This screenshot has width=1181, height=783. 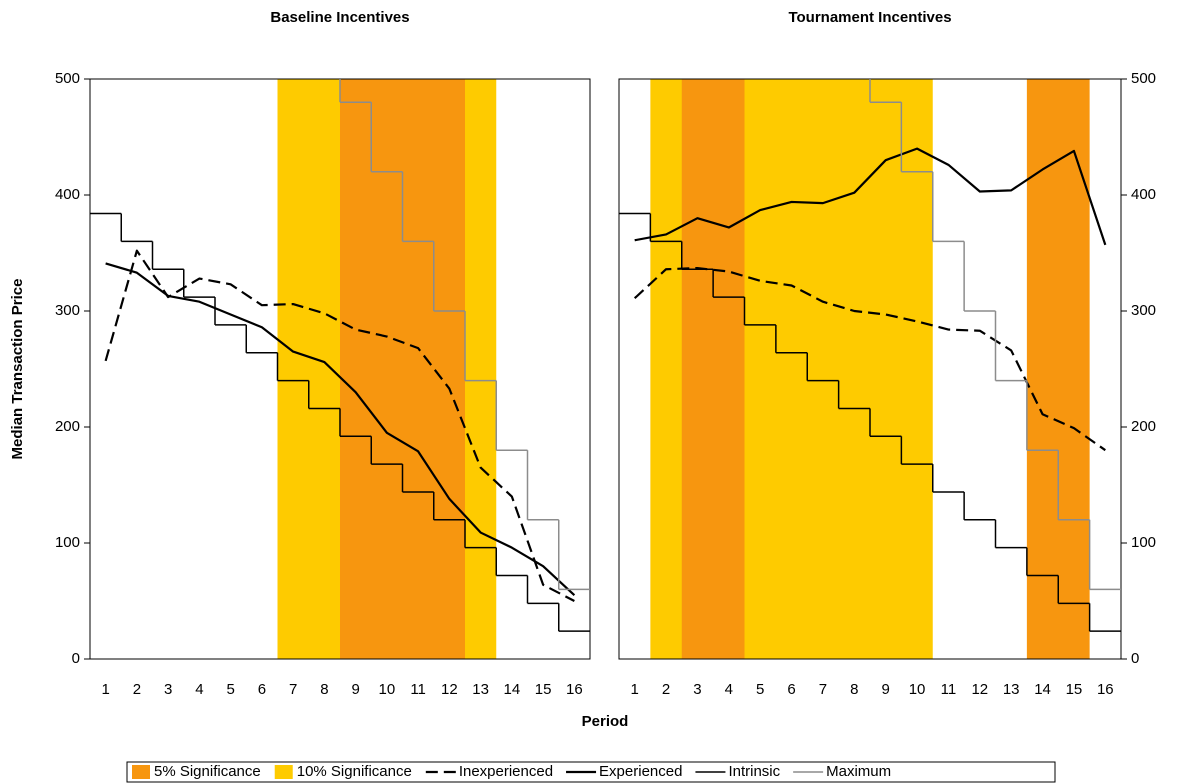 What do you see at coordinates (339, 17) in the screenshot?
I see `chart-title: Baseline Incentives` at bounding box center [339, 17].